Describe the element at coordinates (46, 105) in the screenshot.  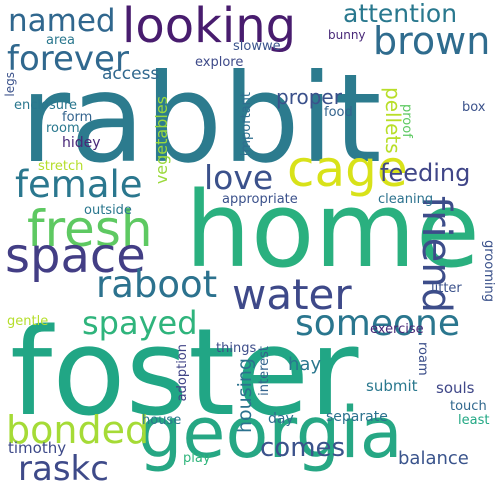
I see `word-enclosure: enclosure` at that location.